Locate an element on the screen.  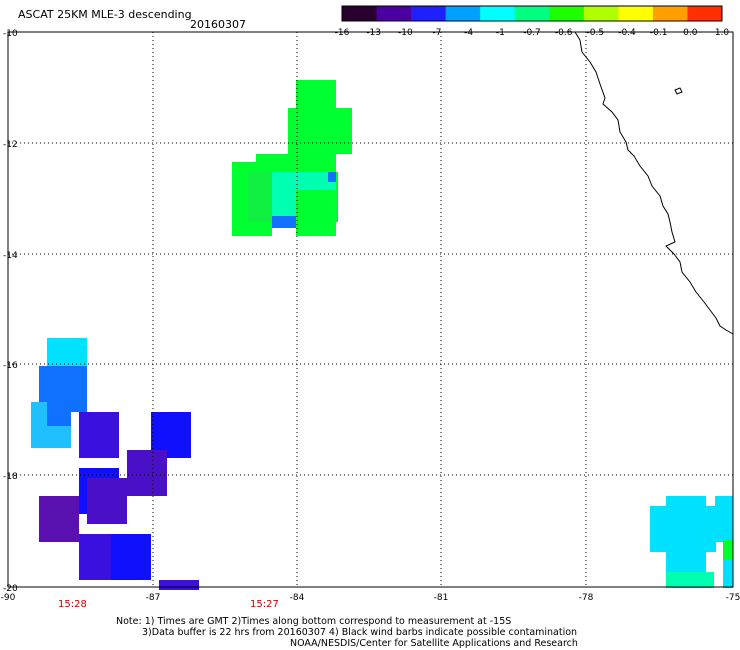
colorbar-tick-label: -0.5 is located at coordinates (596, 33).